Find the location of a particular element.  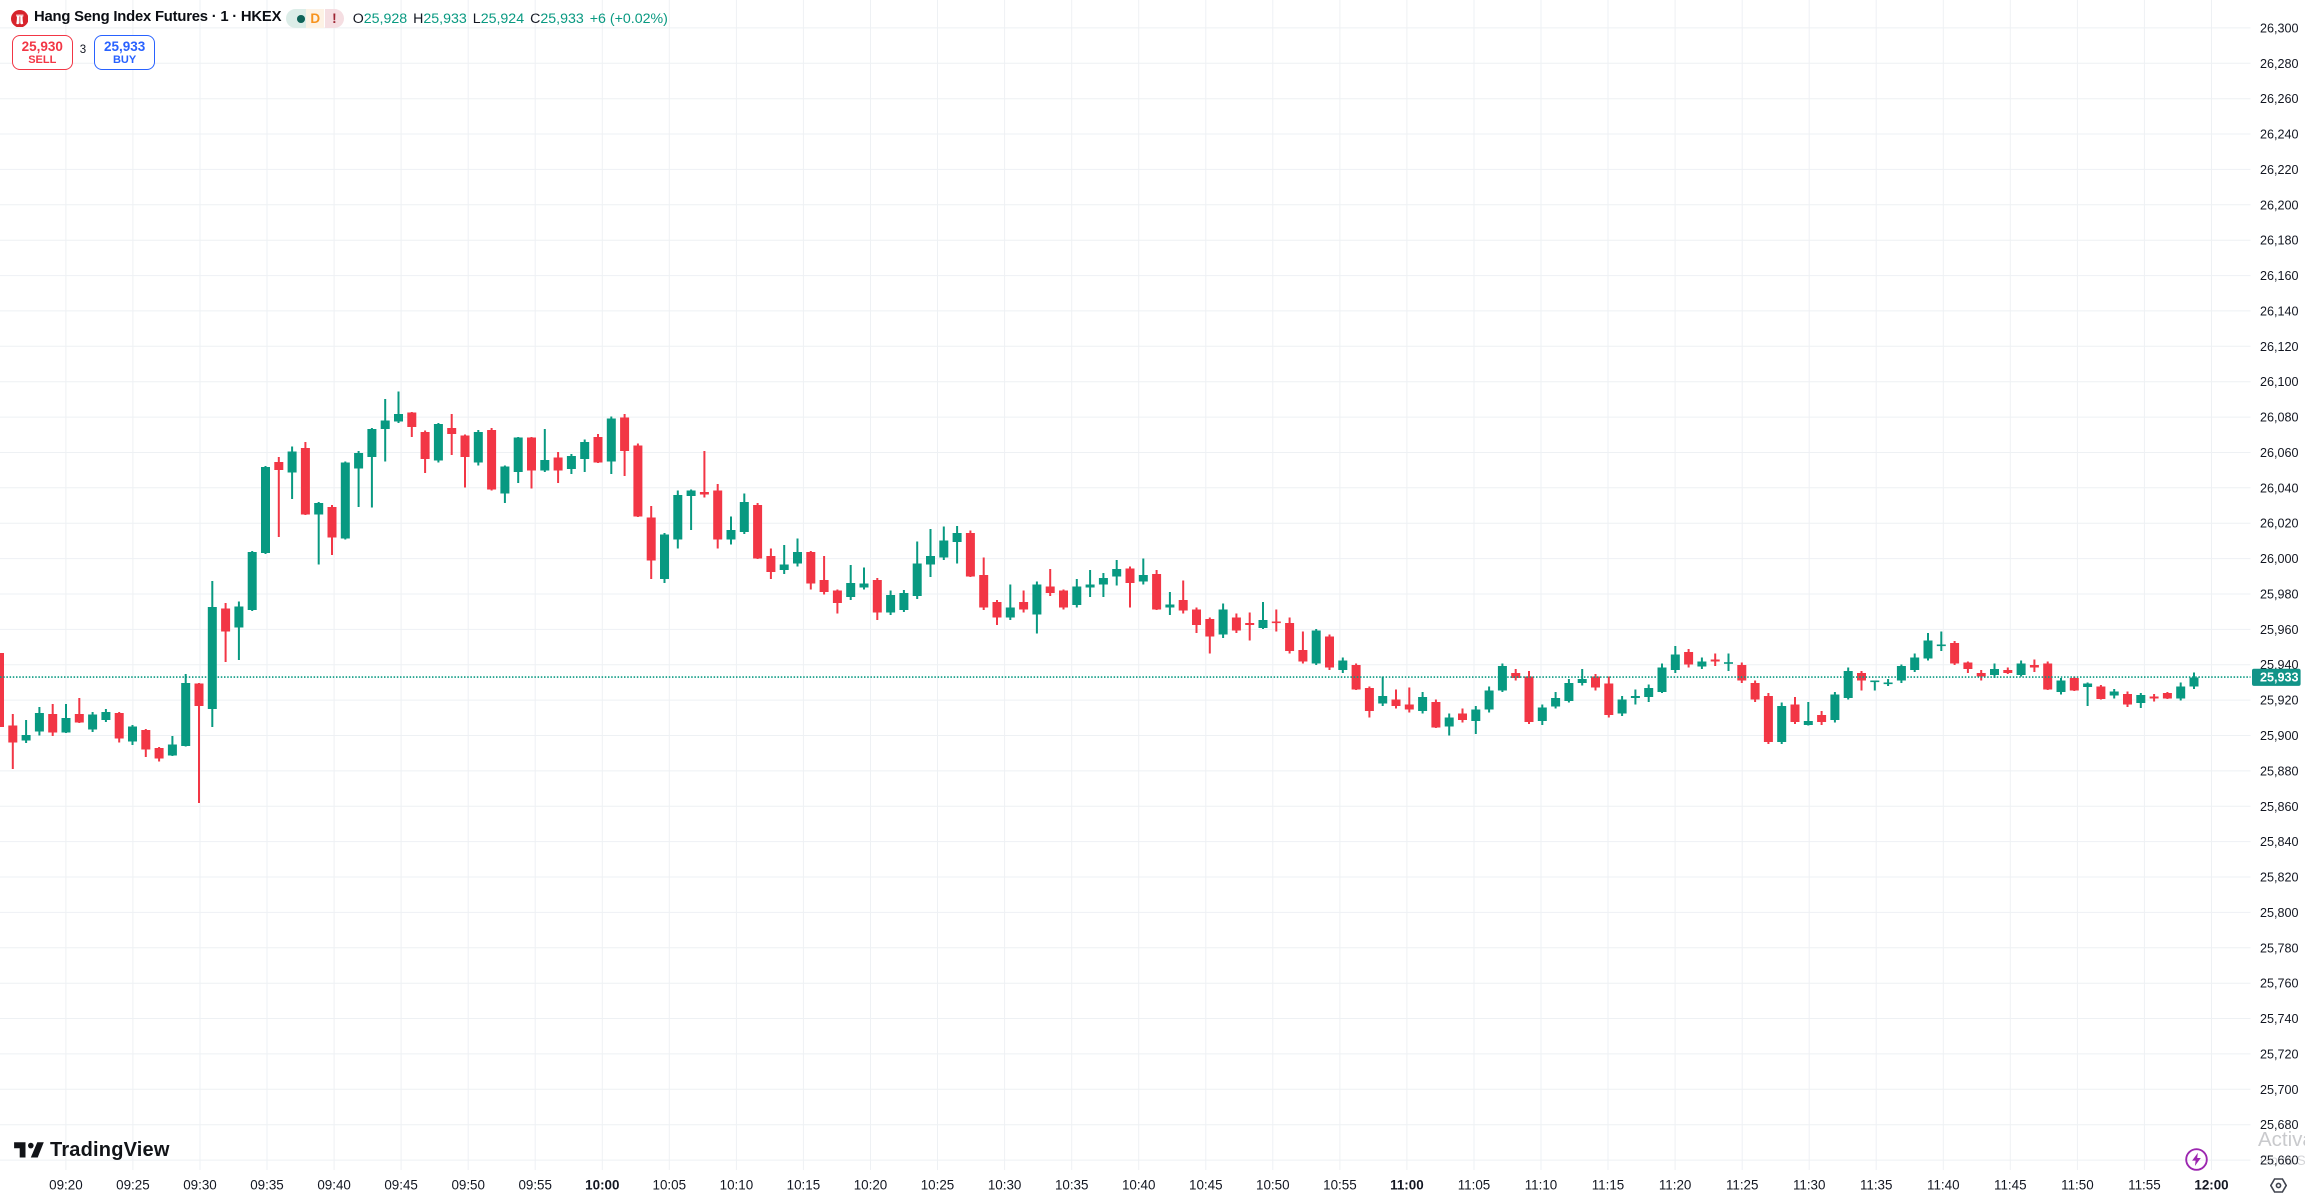

svg-text: 26,040 is located at coordinates (2279, 488).